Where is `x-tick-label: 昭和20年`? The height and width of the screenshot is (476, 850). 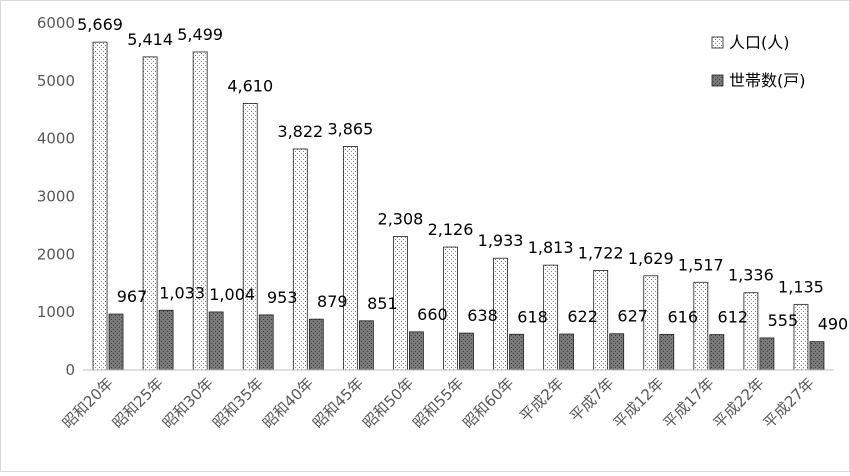 x-tick-label: 昭和20年 is located at coordinates (88, 403).